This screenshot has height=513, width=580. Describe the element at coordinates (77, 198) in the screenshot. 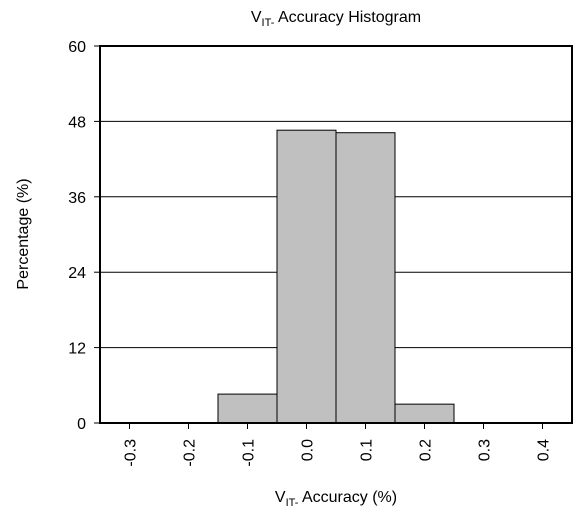

I see `y-tick-label: 36` at that location.